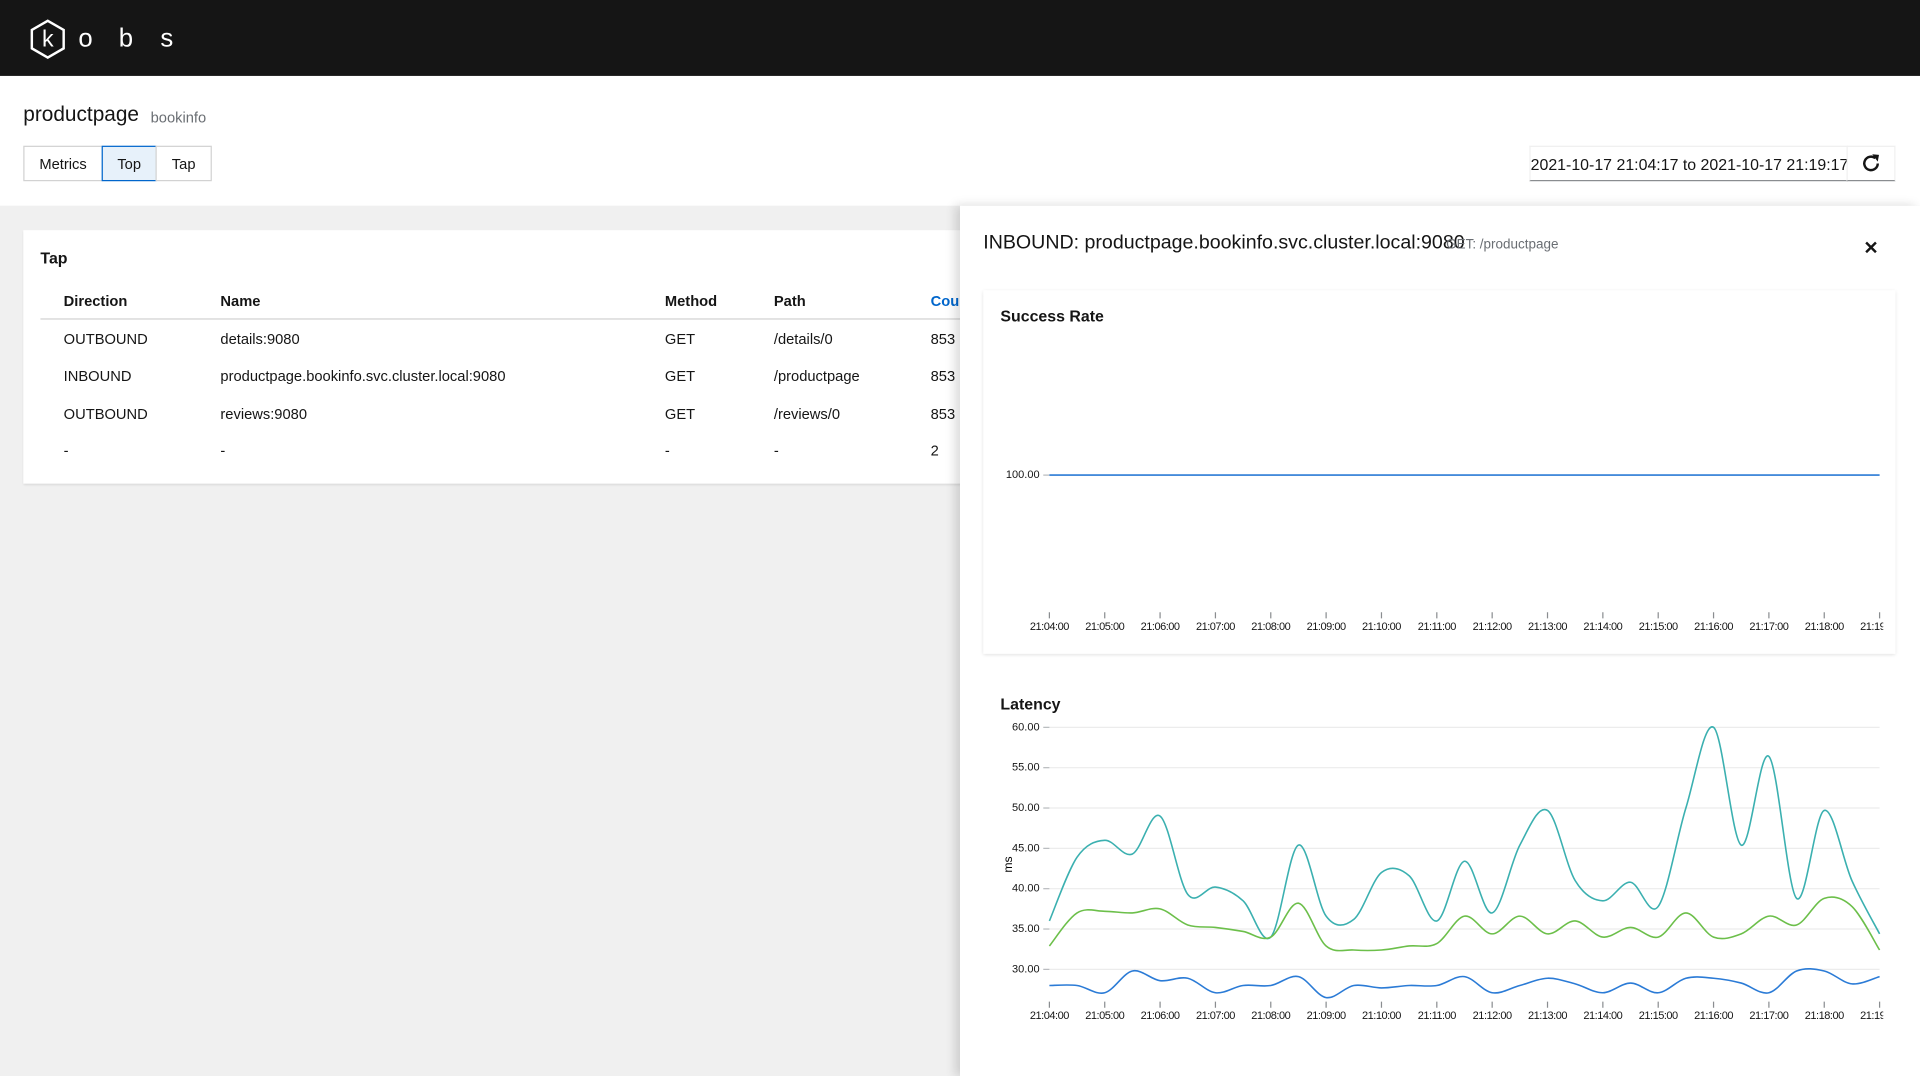 This screenshot has width=1920, height=1076. I want to click on column-header: Path, so click(789, 301).